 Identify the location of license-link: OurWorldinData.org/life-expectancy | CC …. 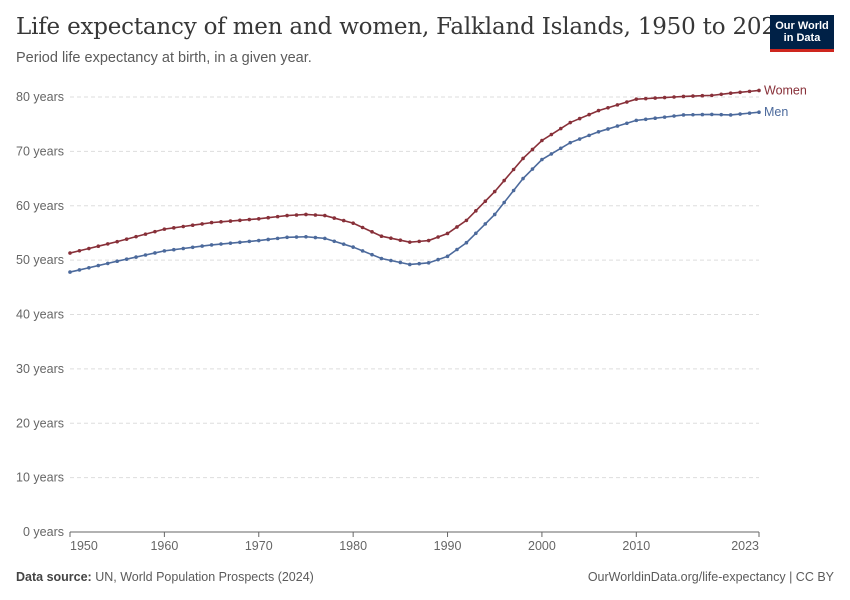
(710, 577).